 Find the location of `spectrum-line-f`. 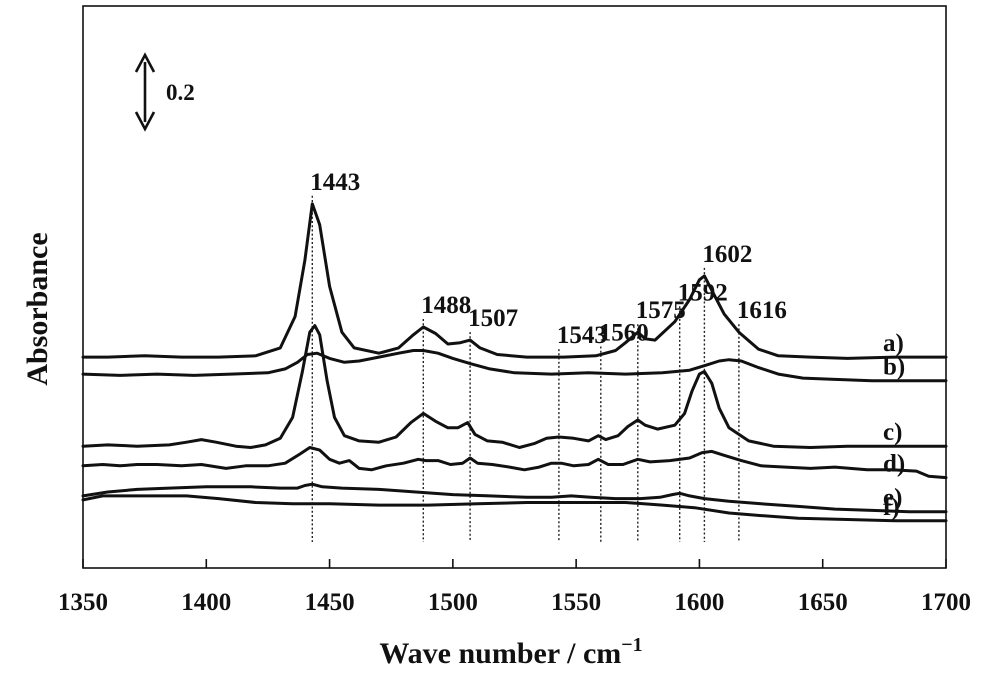

spectrum-line-f is located at coordinates (514, 508).